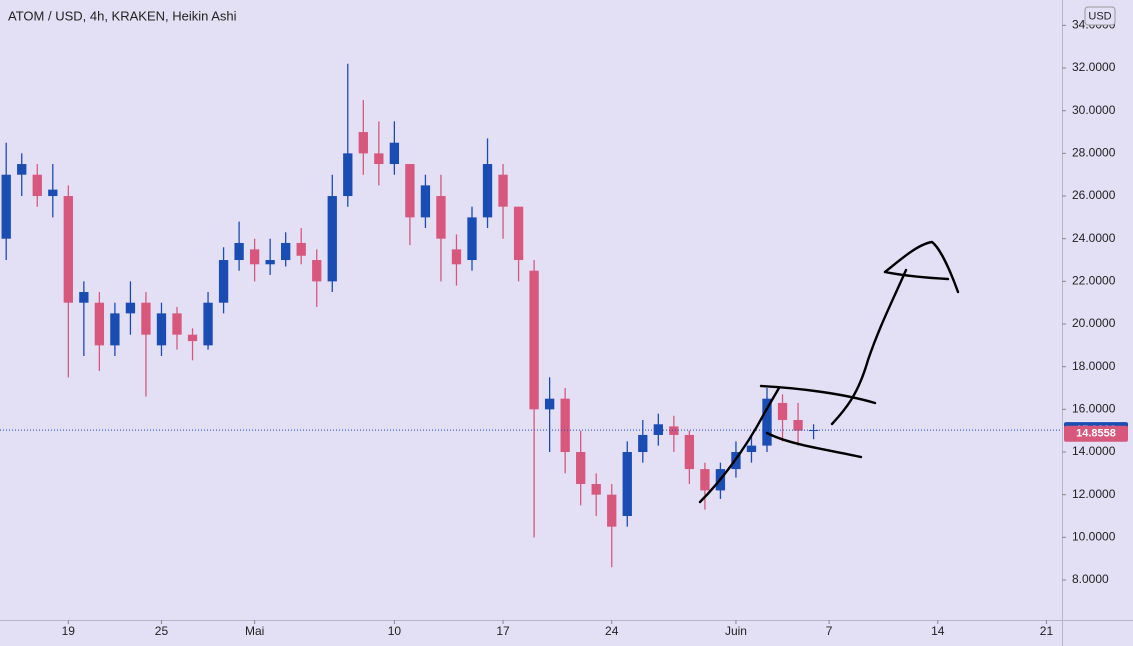  I want to click on x-tick-label: 25, so click(162, 631).